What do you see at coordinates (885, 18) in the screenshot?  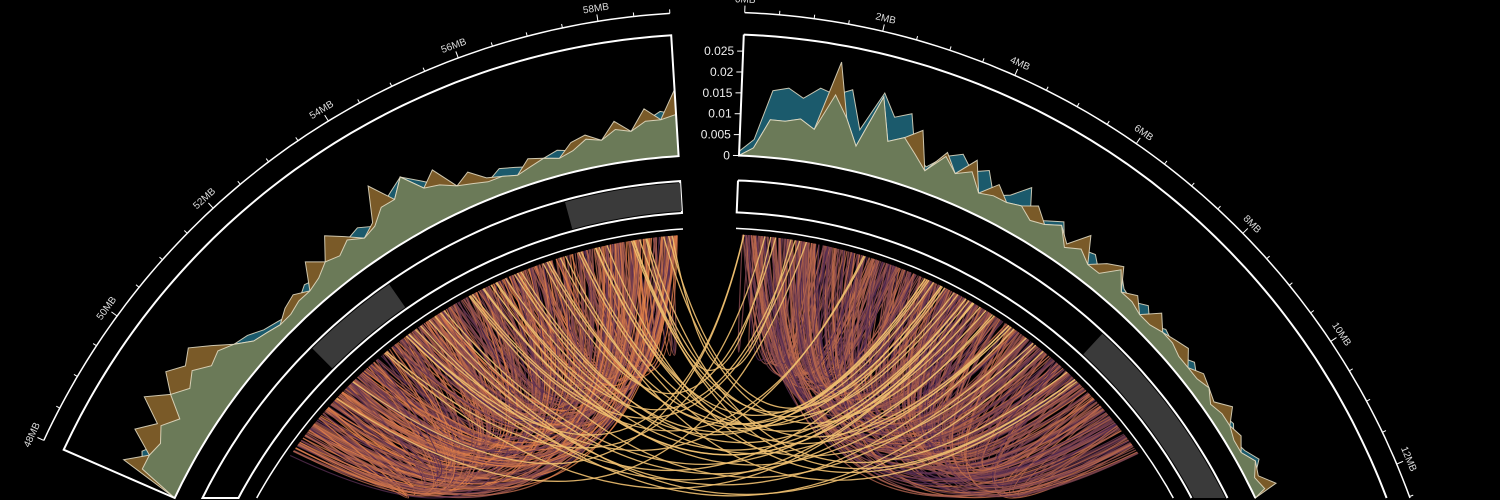 I see `tick-label: 2MB` at bounding box center [885, 18].